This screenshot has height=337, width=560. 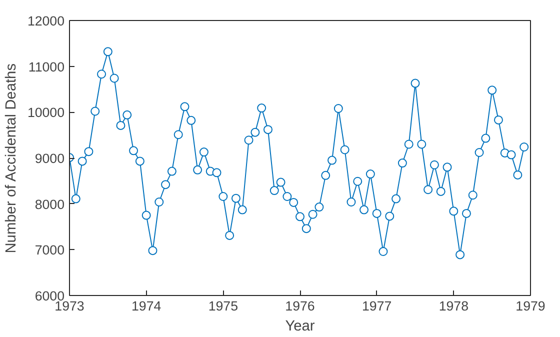 I want to click on x-tick-label: 1977, so click(x=377, y=306).